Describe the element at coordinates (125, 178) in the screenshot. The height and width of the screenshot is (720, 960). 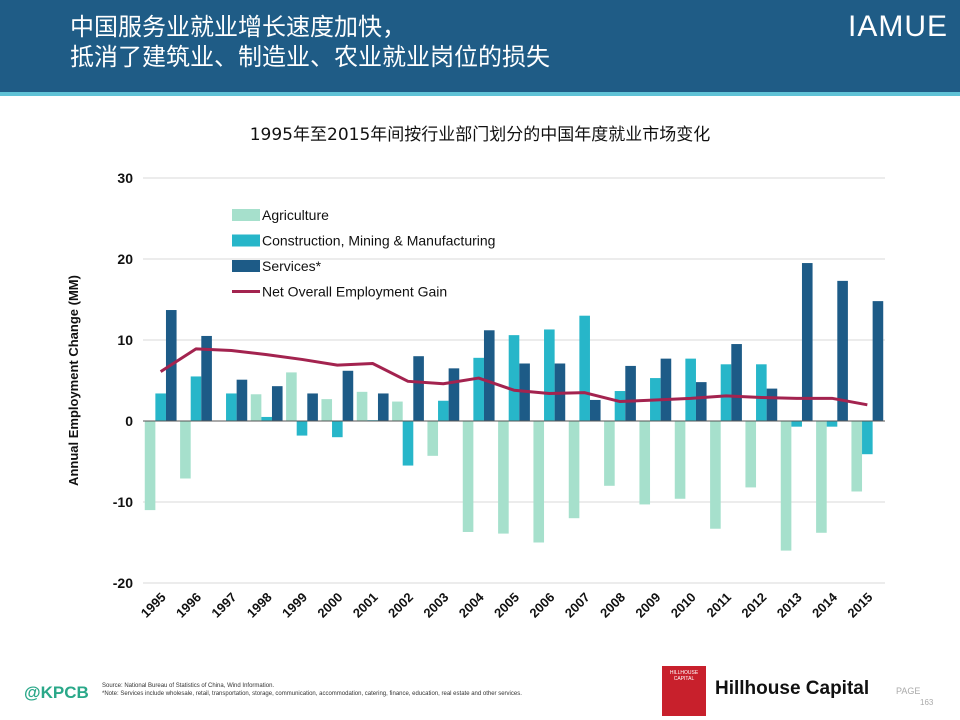
I see `y-tick-label: 30` at that location.